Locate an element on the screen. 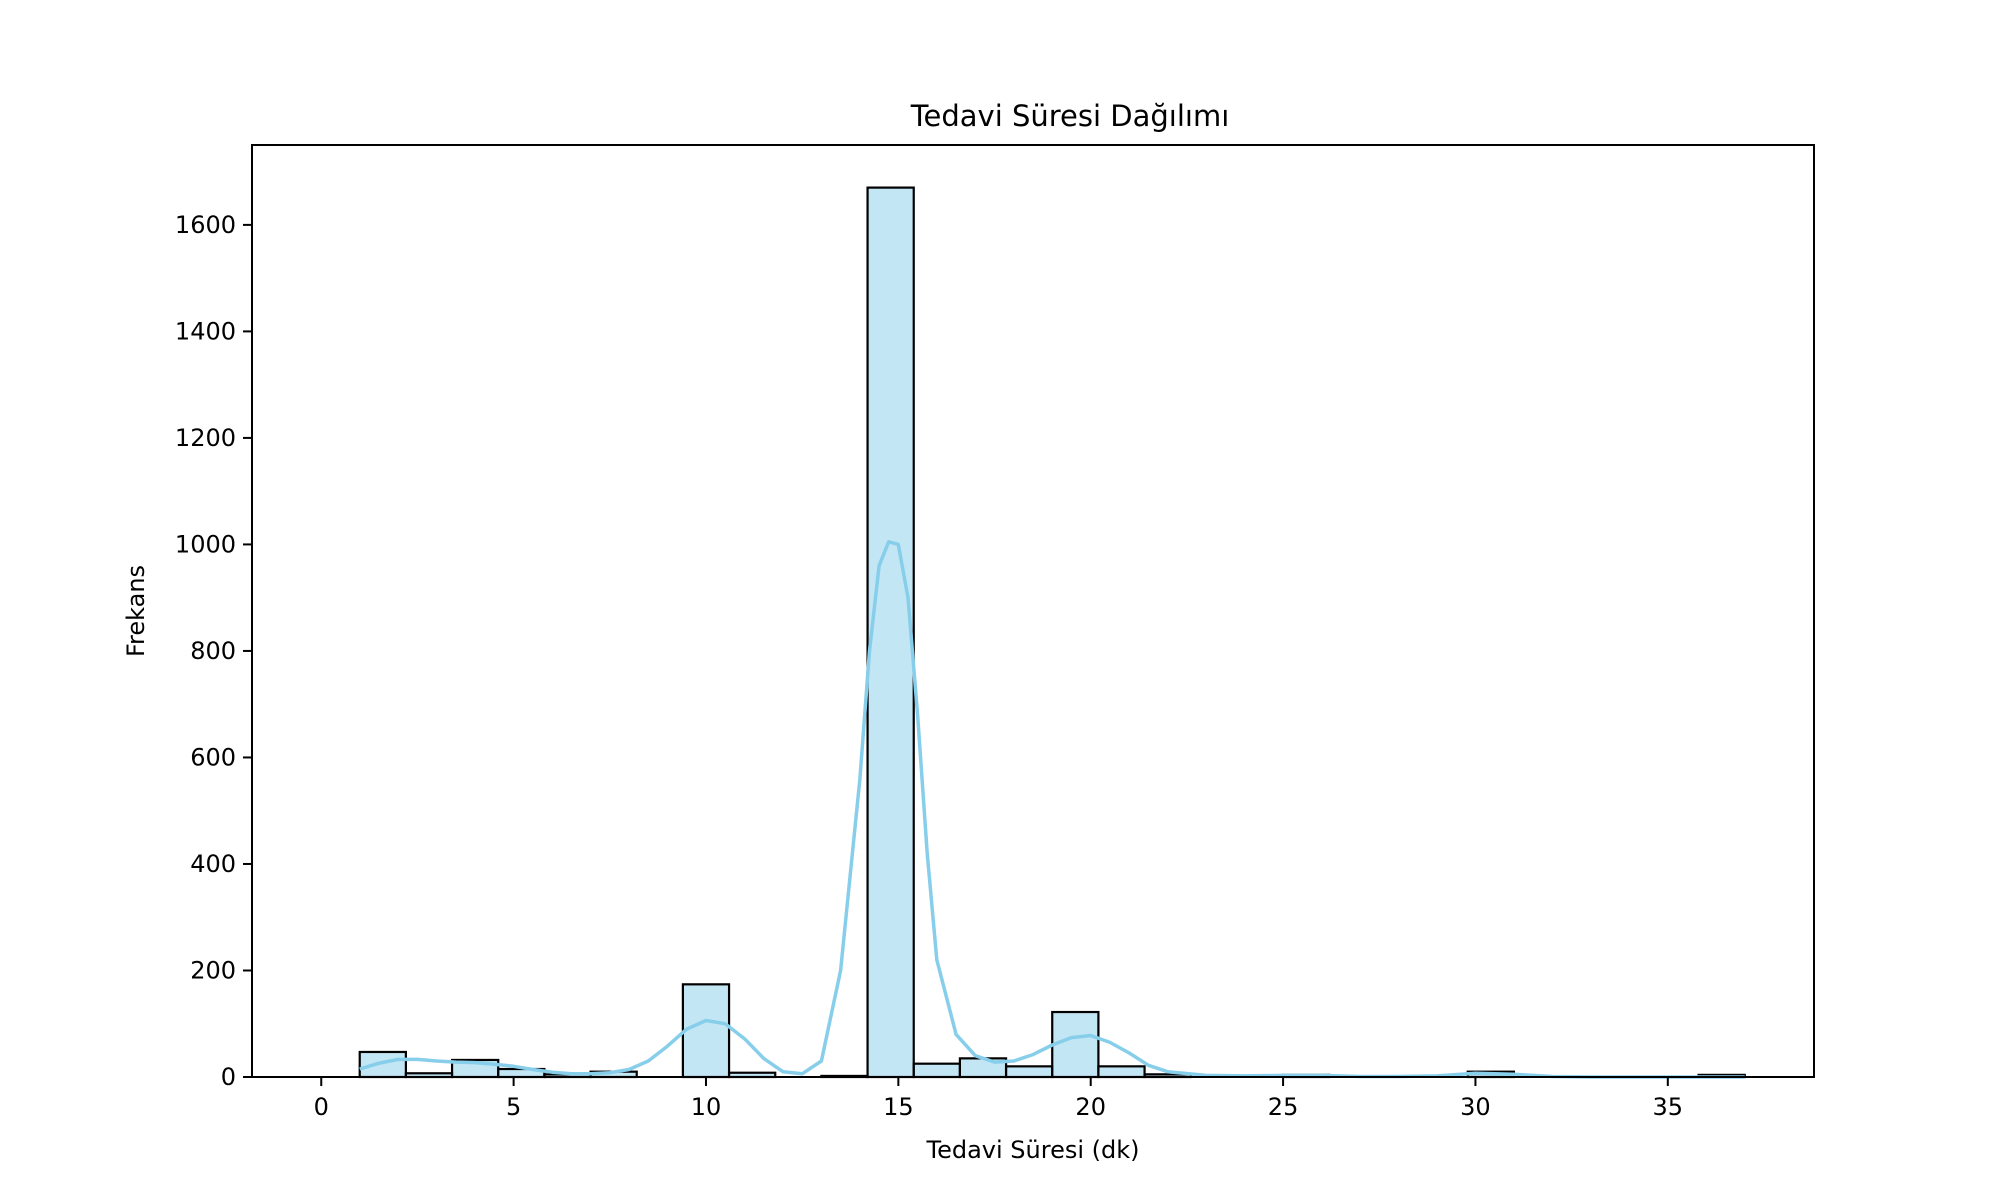 Image resolution: width=2000 pixels, height=1200 pixels. x-axis-ticks: 0 5 10 15 20 25 30 35 is located at coordinates (998, 1099).